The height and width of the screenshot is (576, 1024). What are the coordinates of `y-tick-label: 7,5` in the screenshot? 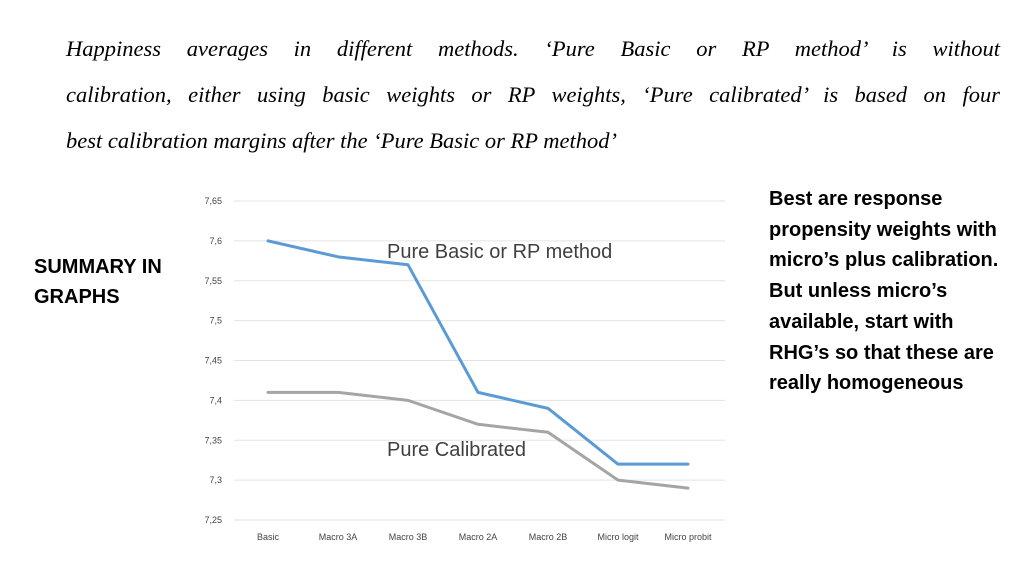 It's located at (215, 321).